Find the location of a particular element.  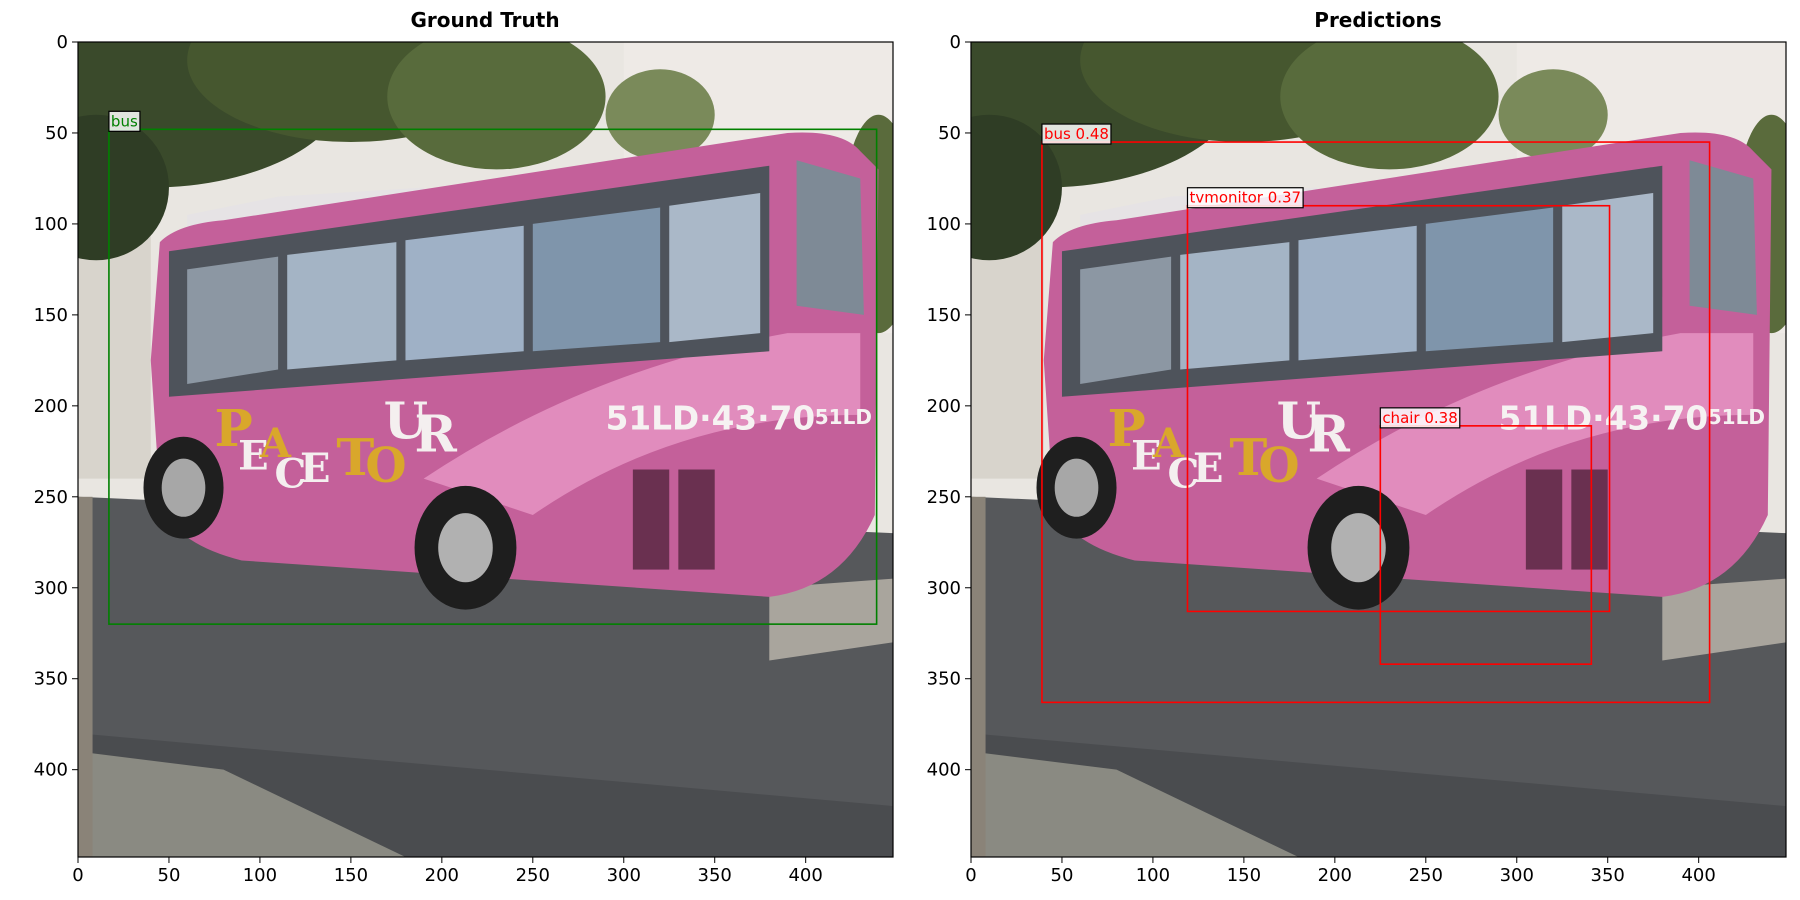

box-label: tvmonitor 0.37 is located at coordinates (1245, 198).